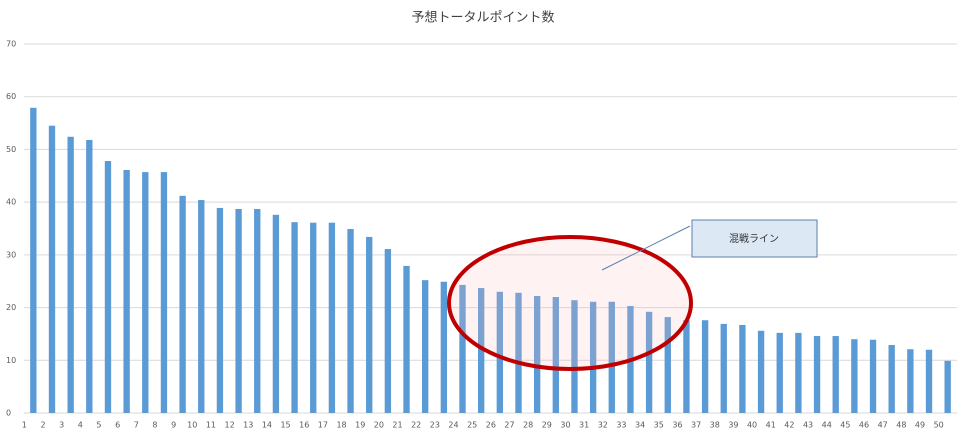  Describe the element at coordinates (11, 254) in the screenshot. I see `y-tick-label: 30` at that location.